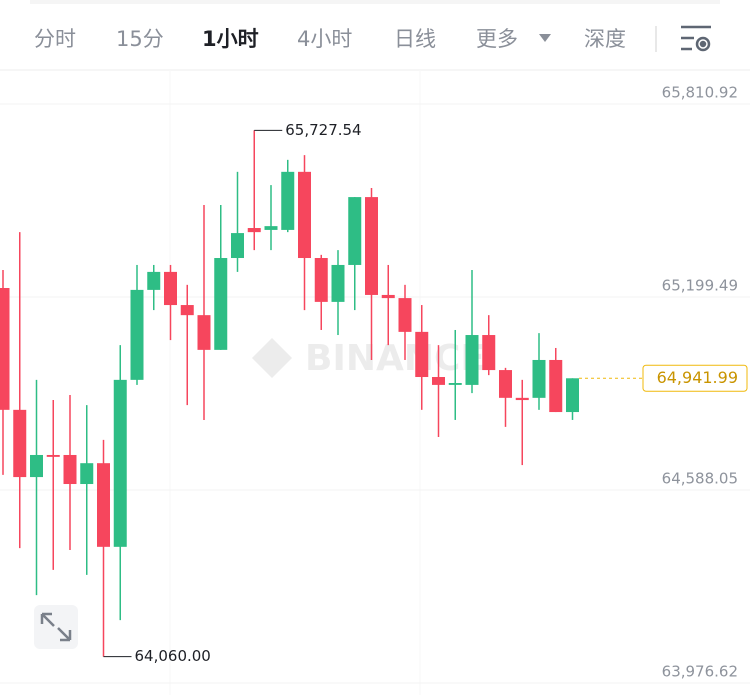  I want to click on y-tick-label: 65,810.92, so click(700, 93).